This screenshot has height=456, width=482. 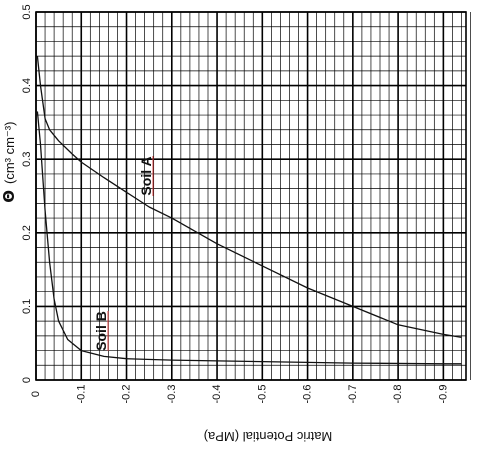 What do you see at coordinates (308, 394) in the screenshot?
I see `x-tick-label: -0.6` at bounding box center [308, 394].